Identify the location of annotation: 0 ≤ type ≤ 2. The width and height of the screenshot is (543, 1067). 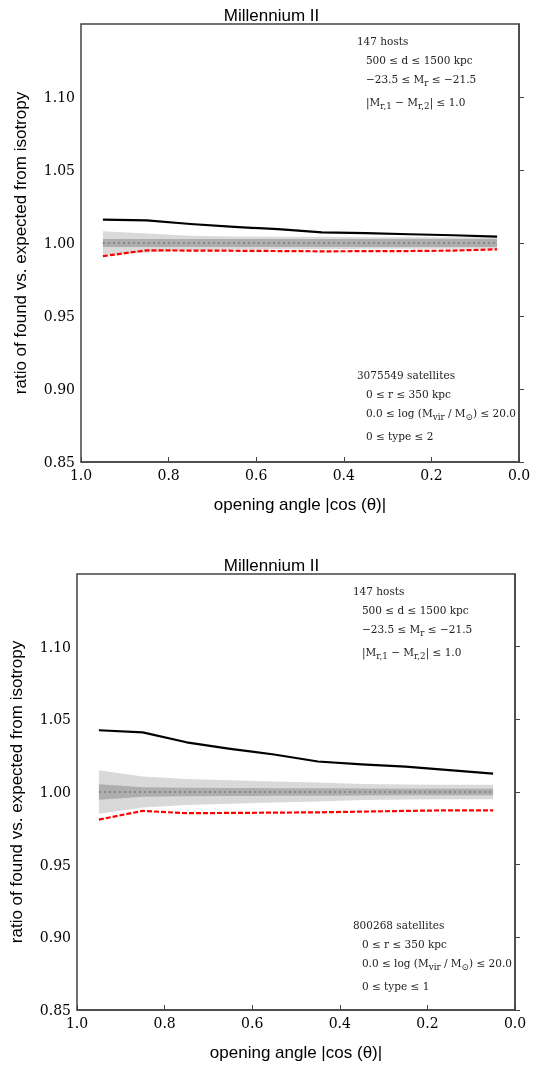
(399, 437).